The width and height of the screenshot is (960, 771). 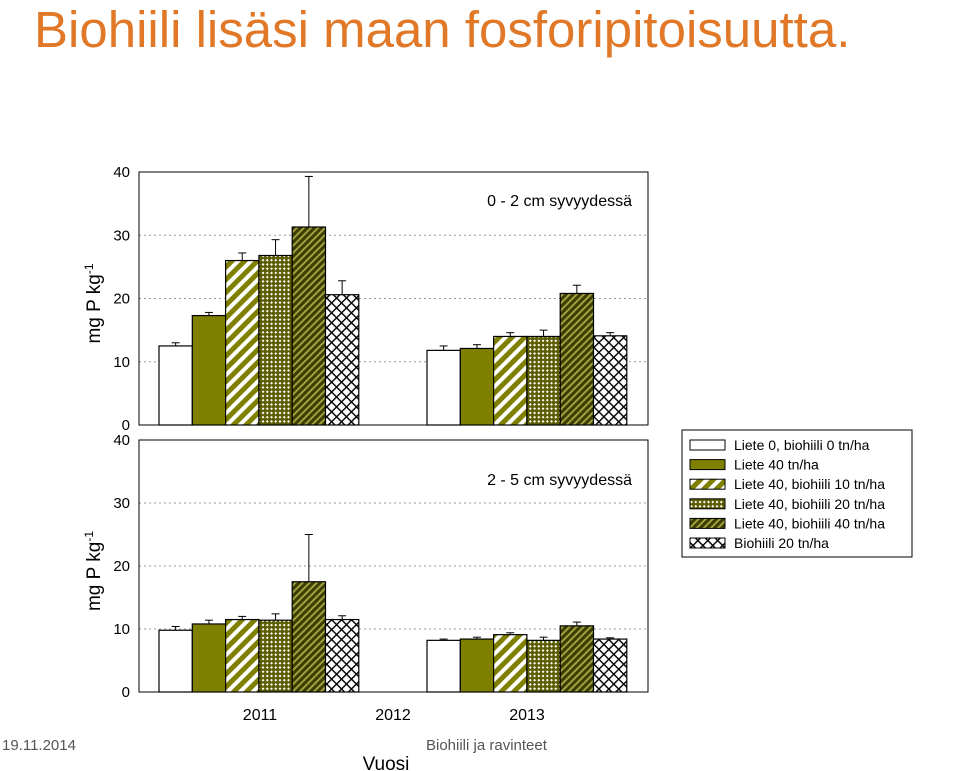 What do you see at coordinates (260, 715) in the screenshot?
I see `x-tick-label: 2011` at bounding box center [260, 715].